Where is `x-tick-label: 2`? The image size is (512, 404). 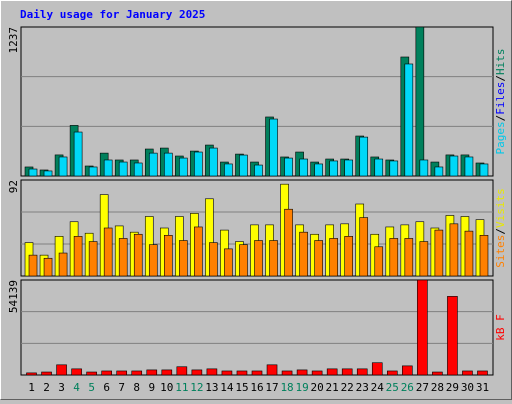
x-tick-label: 2 is located at coordinates (46, 387).